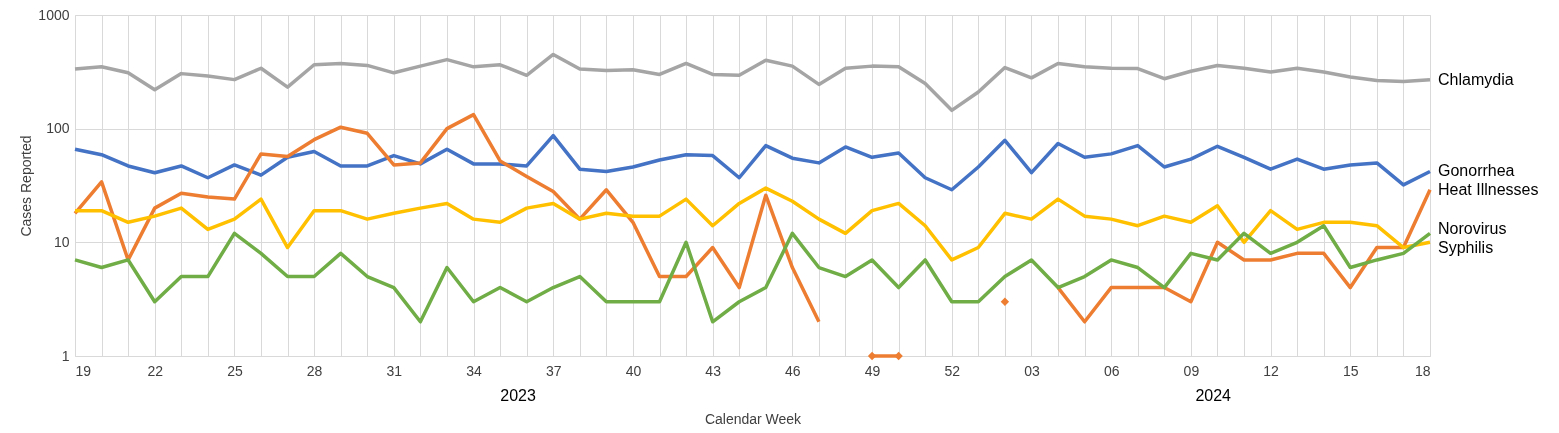  I want to click on x-tick-label: 34, so click(474, 370).